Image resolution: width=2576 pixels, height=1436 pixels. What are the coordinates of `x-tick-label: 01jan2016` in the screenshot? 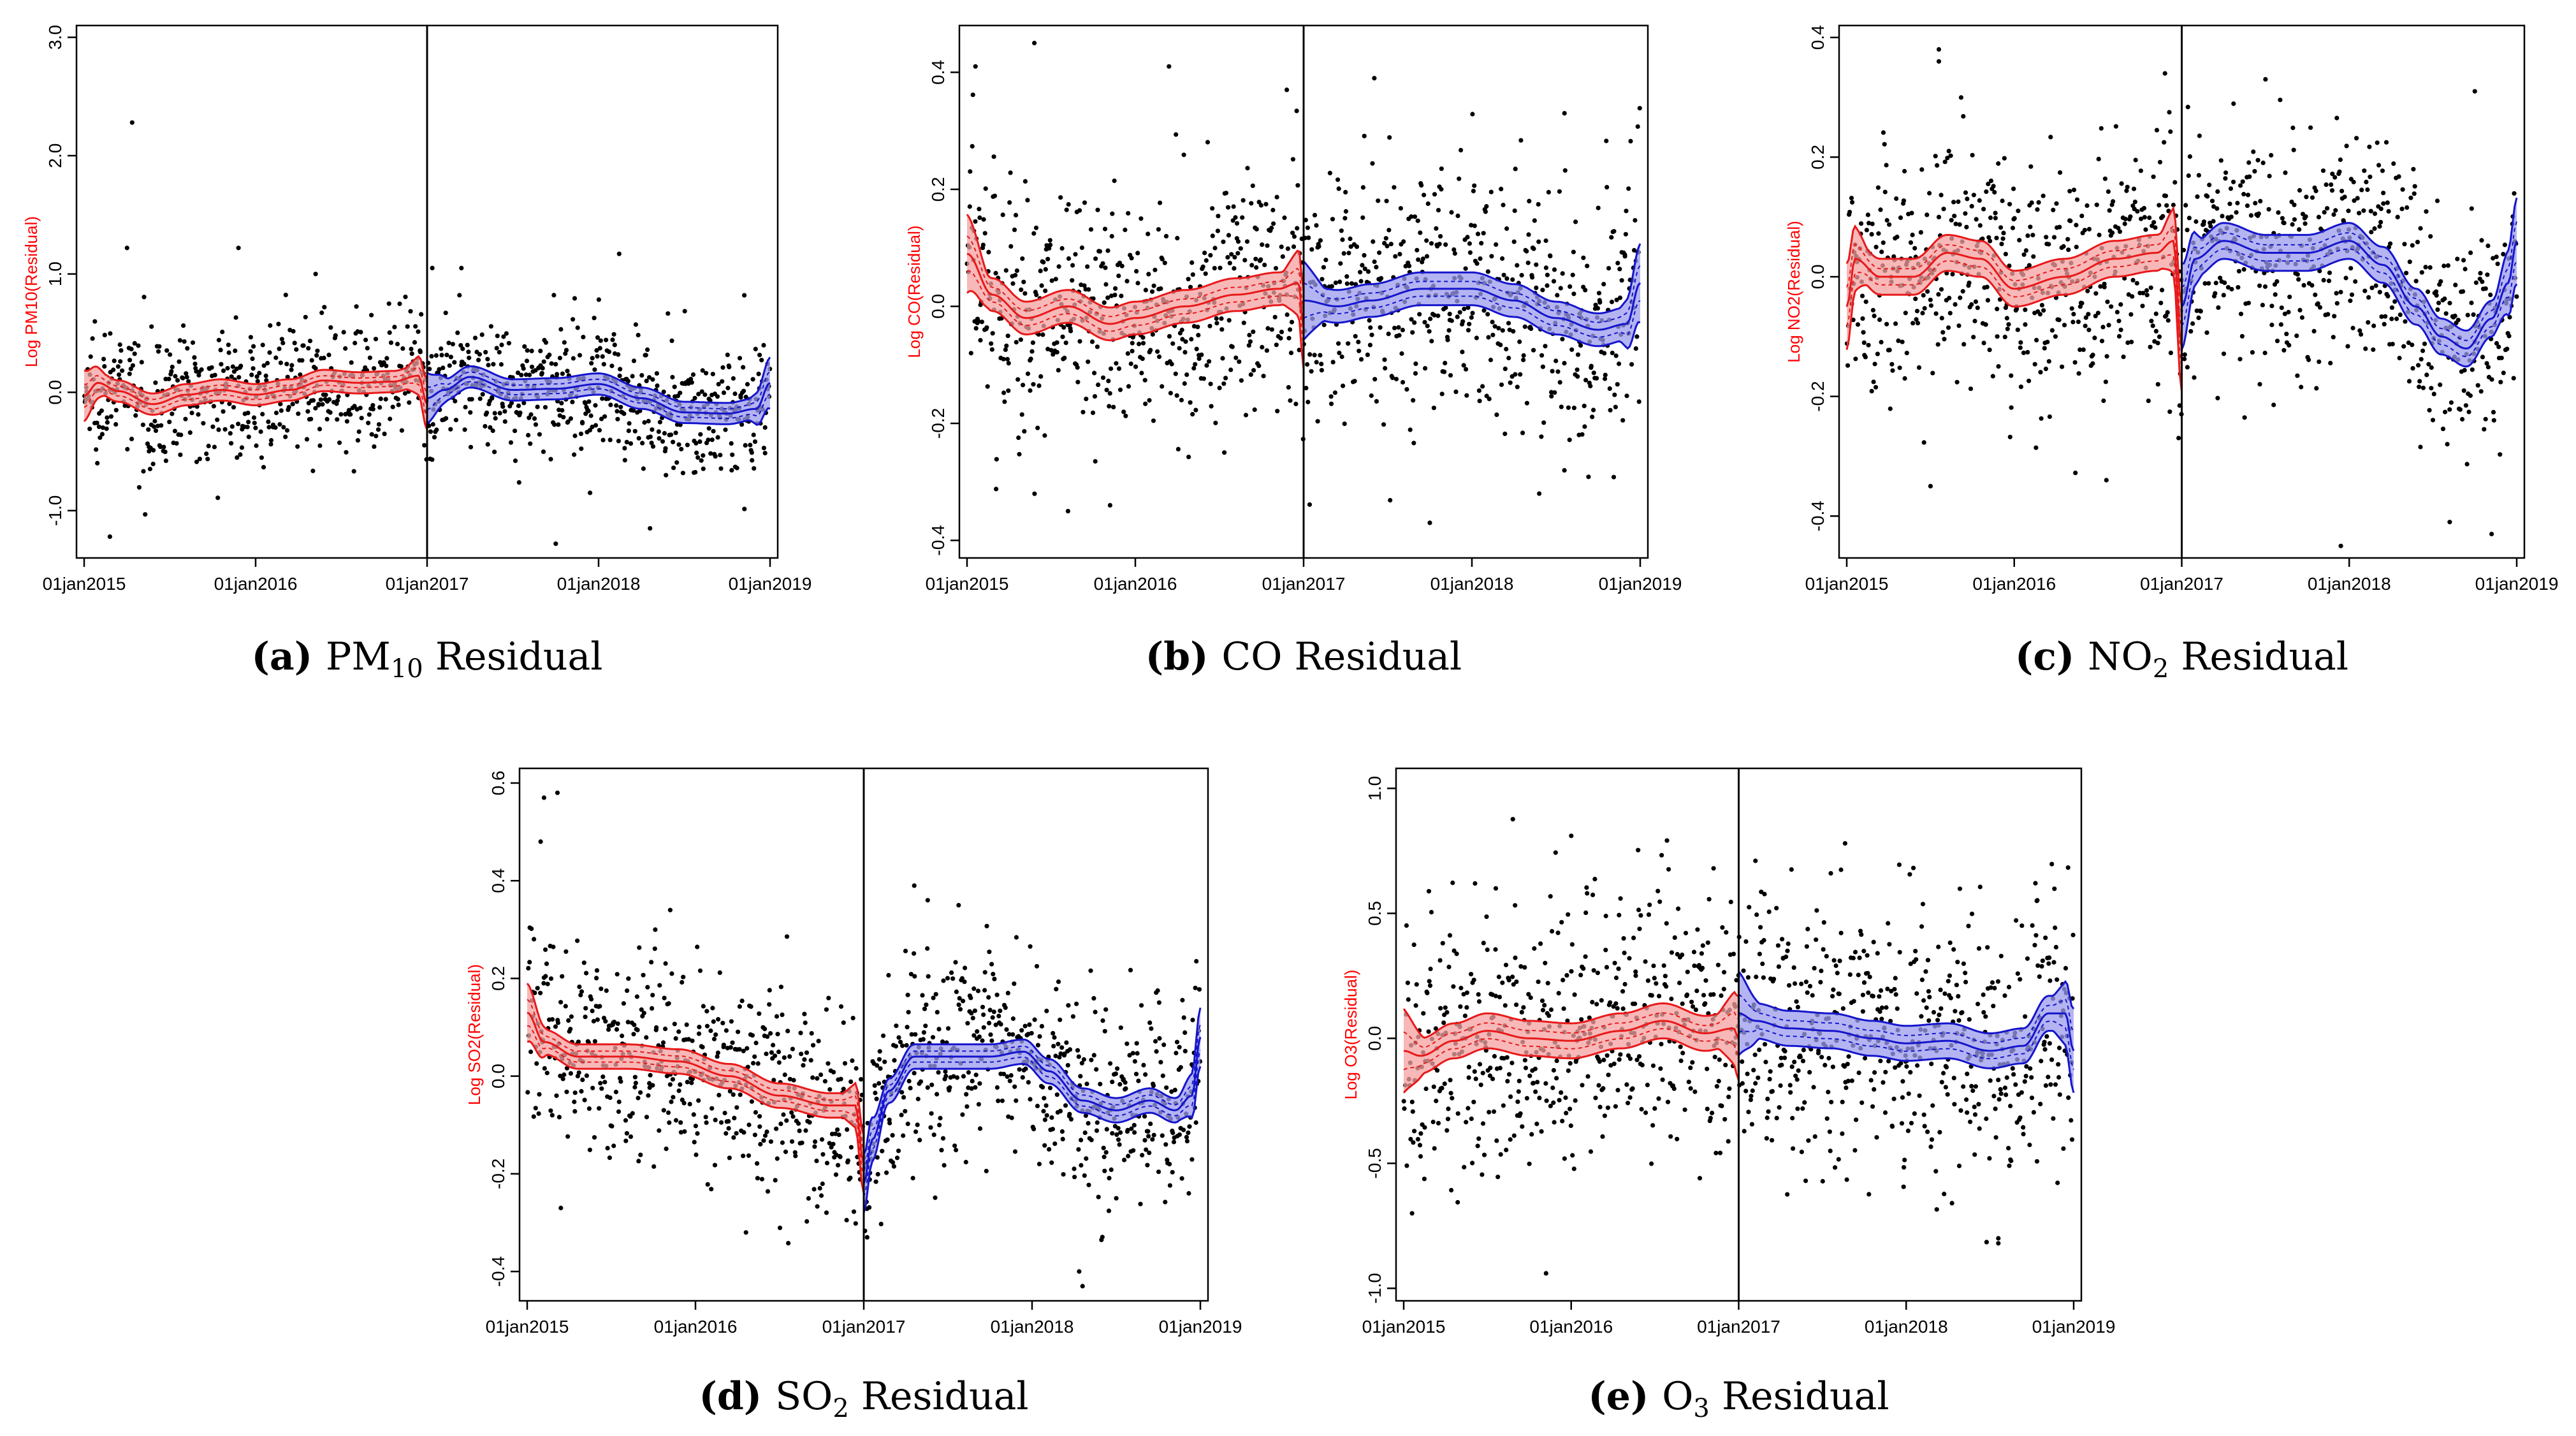 It's located at (2014, 584).